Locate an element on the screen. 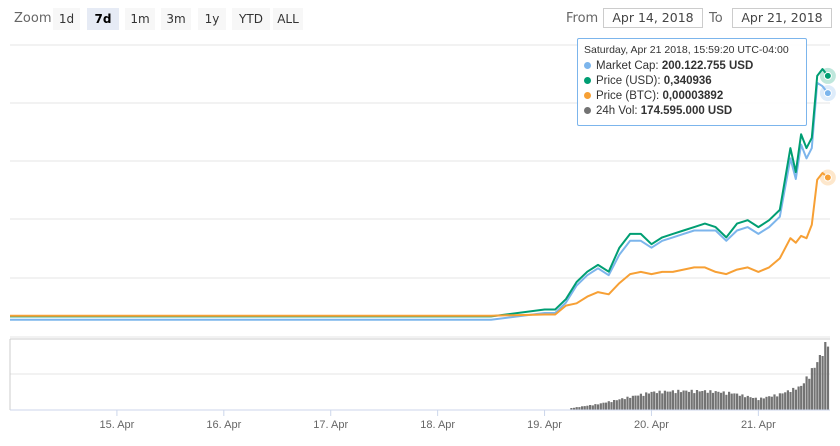 The image size is (840, 446). zoom-3m-button: 3m is located at coordinates (176, 19).